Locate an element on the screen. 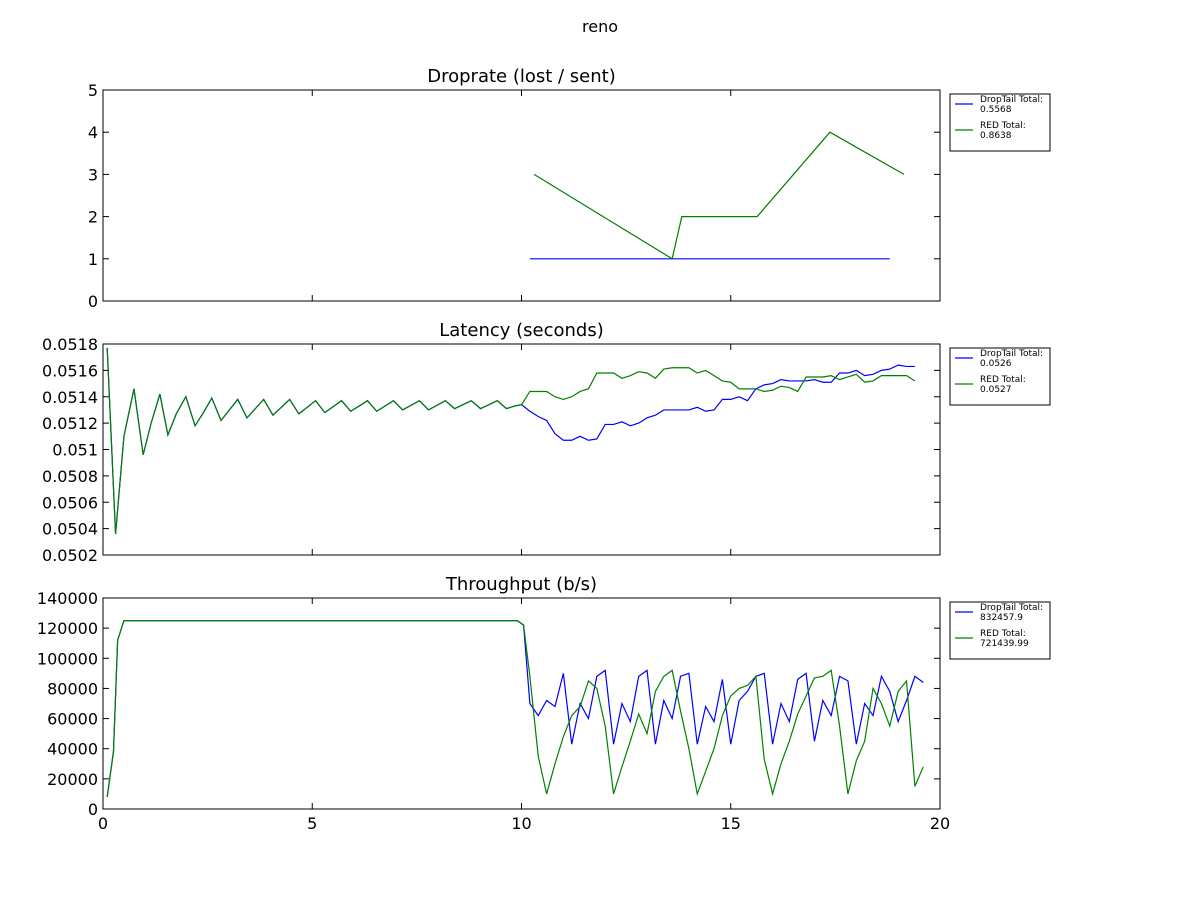 The image size is (1200, 900). y-tick-label: 40000 is located at coordinates (72, 749).